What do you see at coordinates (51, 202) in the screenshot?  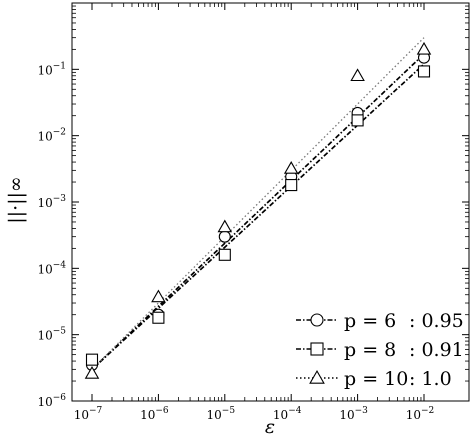 I see `y-tick-label: 10⁻³` at bounding box center [51, 202].